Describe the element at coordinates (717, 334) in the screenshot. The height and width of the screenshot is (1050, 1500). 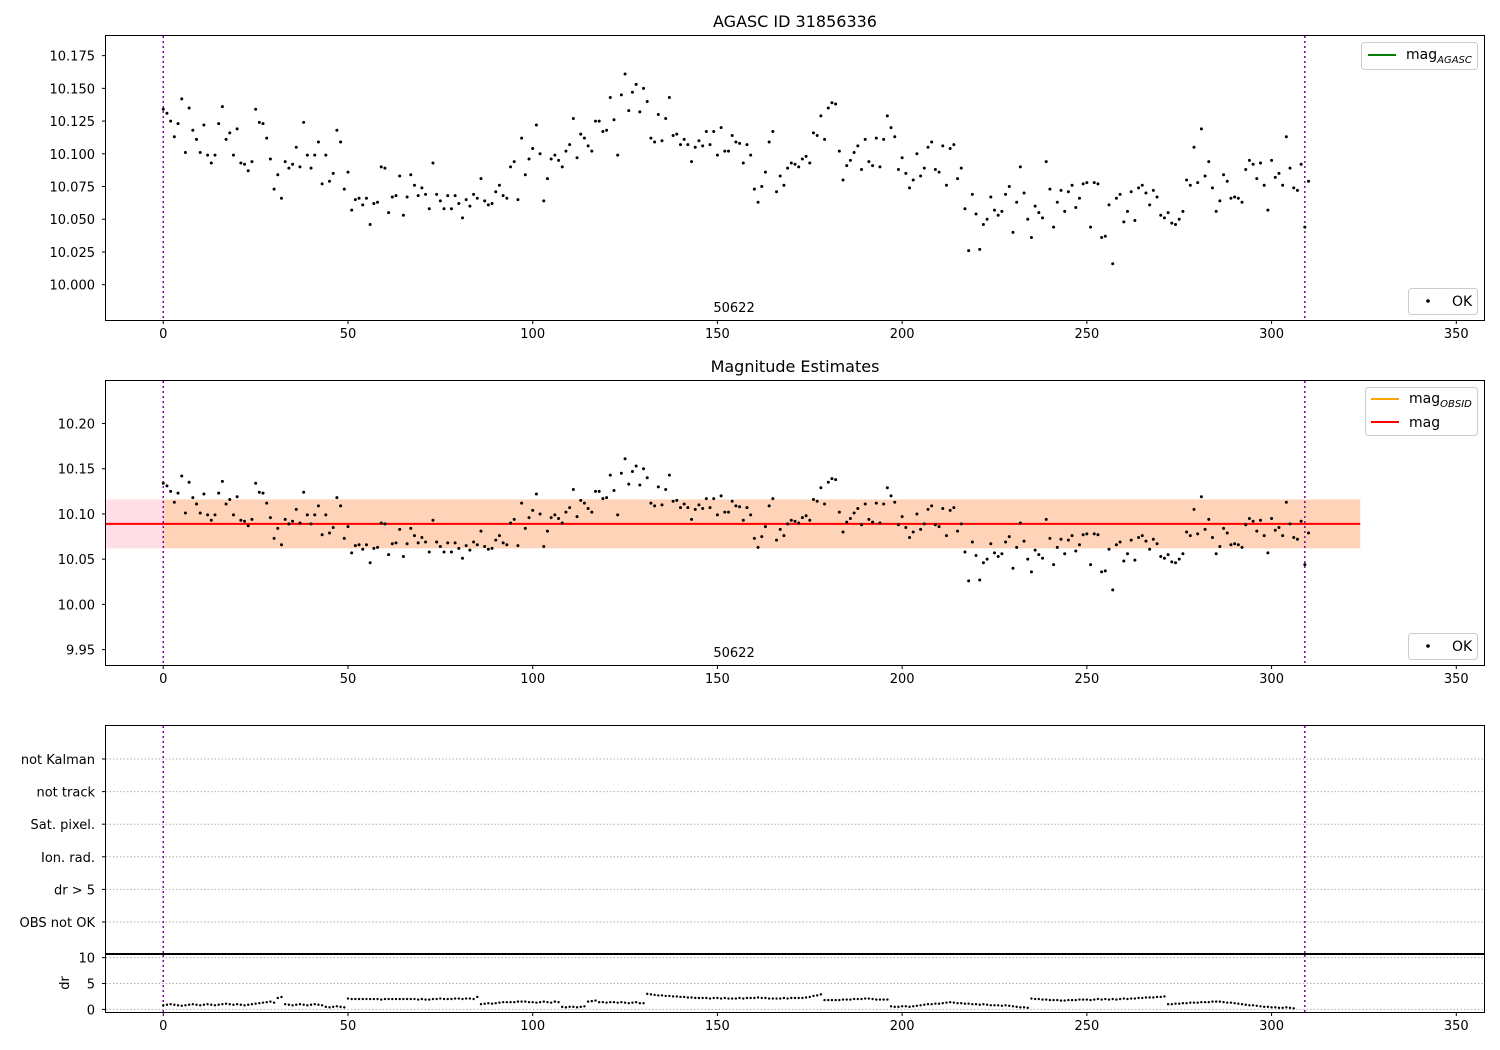
I see `agasc-xtick-label: 150` at that location.